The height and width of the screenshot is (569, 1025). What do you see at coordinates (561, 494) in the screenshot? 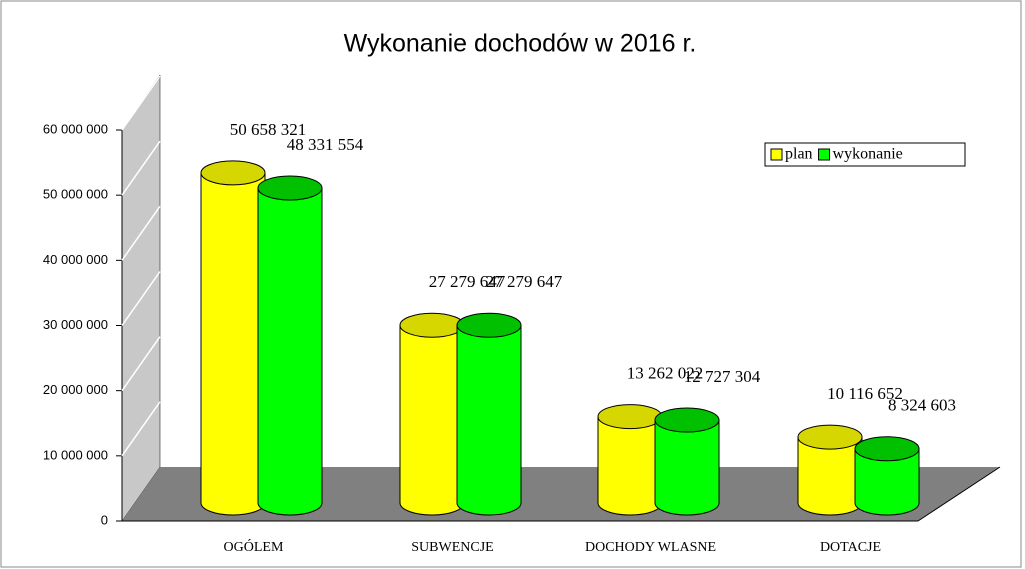
I see `floor` at bounding box center [561, 494].